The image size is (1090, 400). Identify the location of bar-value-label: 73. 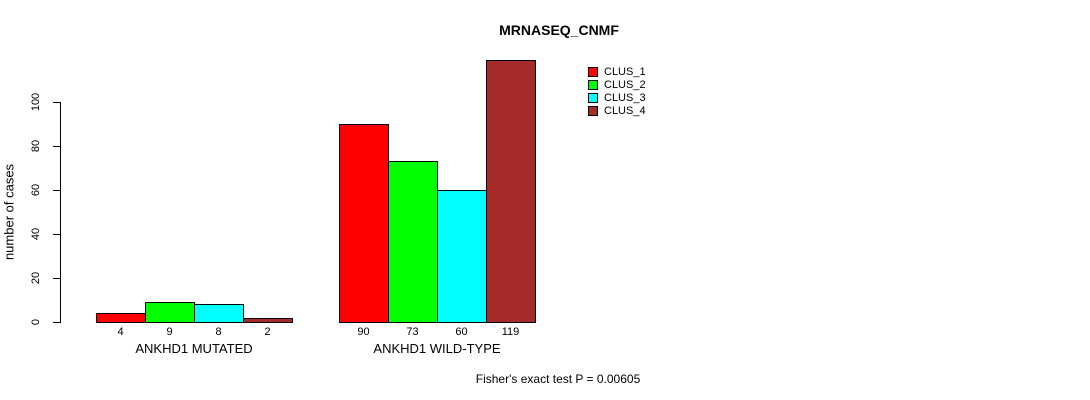
(412, 332).